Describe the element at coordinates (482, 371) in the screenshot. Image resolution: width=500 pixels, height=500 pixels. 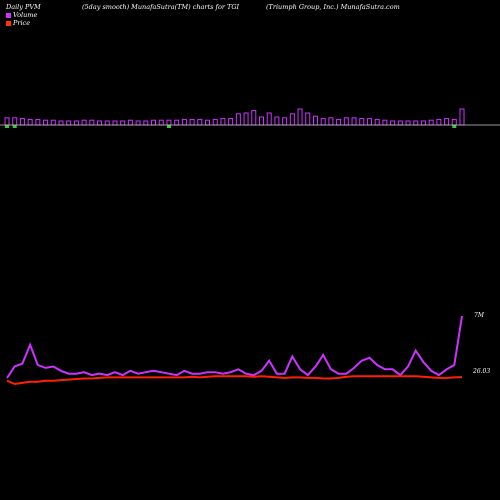
I see `price-end-label: 26.03` at that location.